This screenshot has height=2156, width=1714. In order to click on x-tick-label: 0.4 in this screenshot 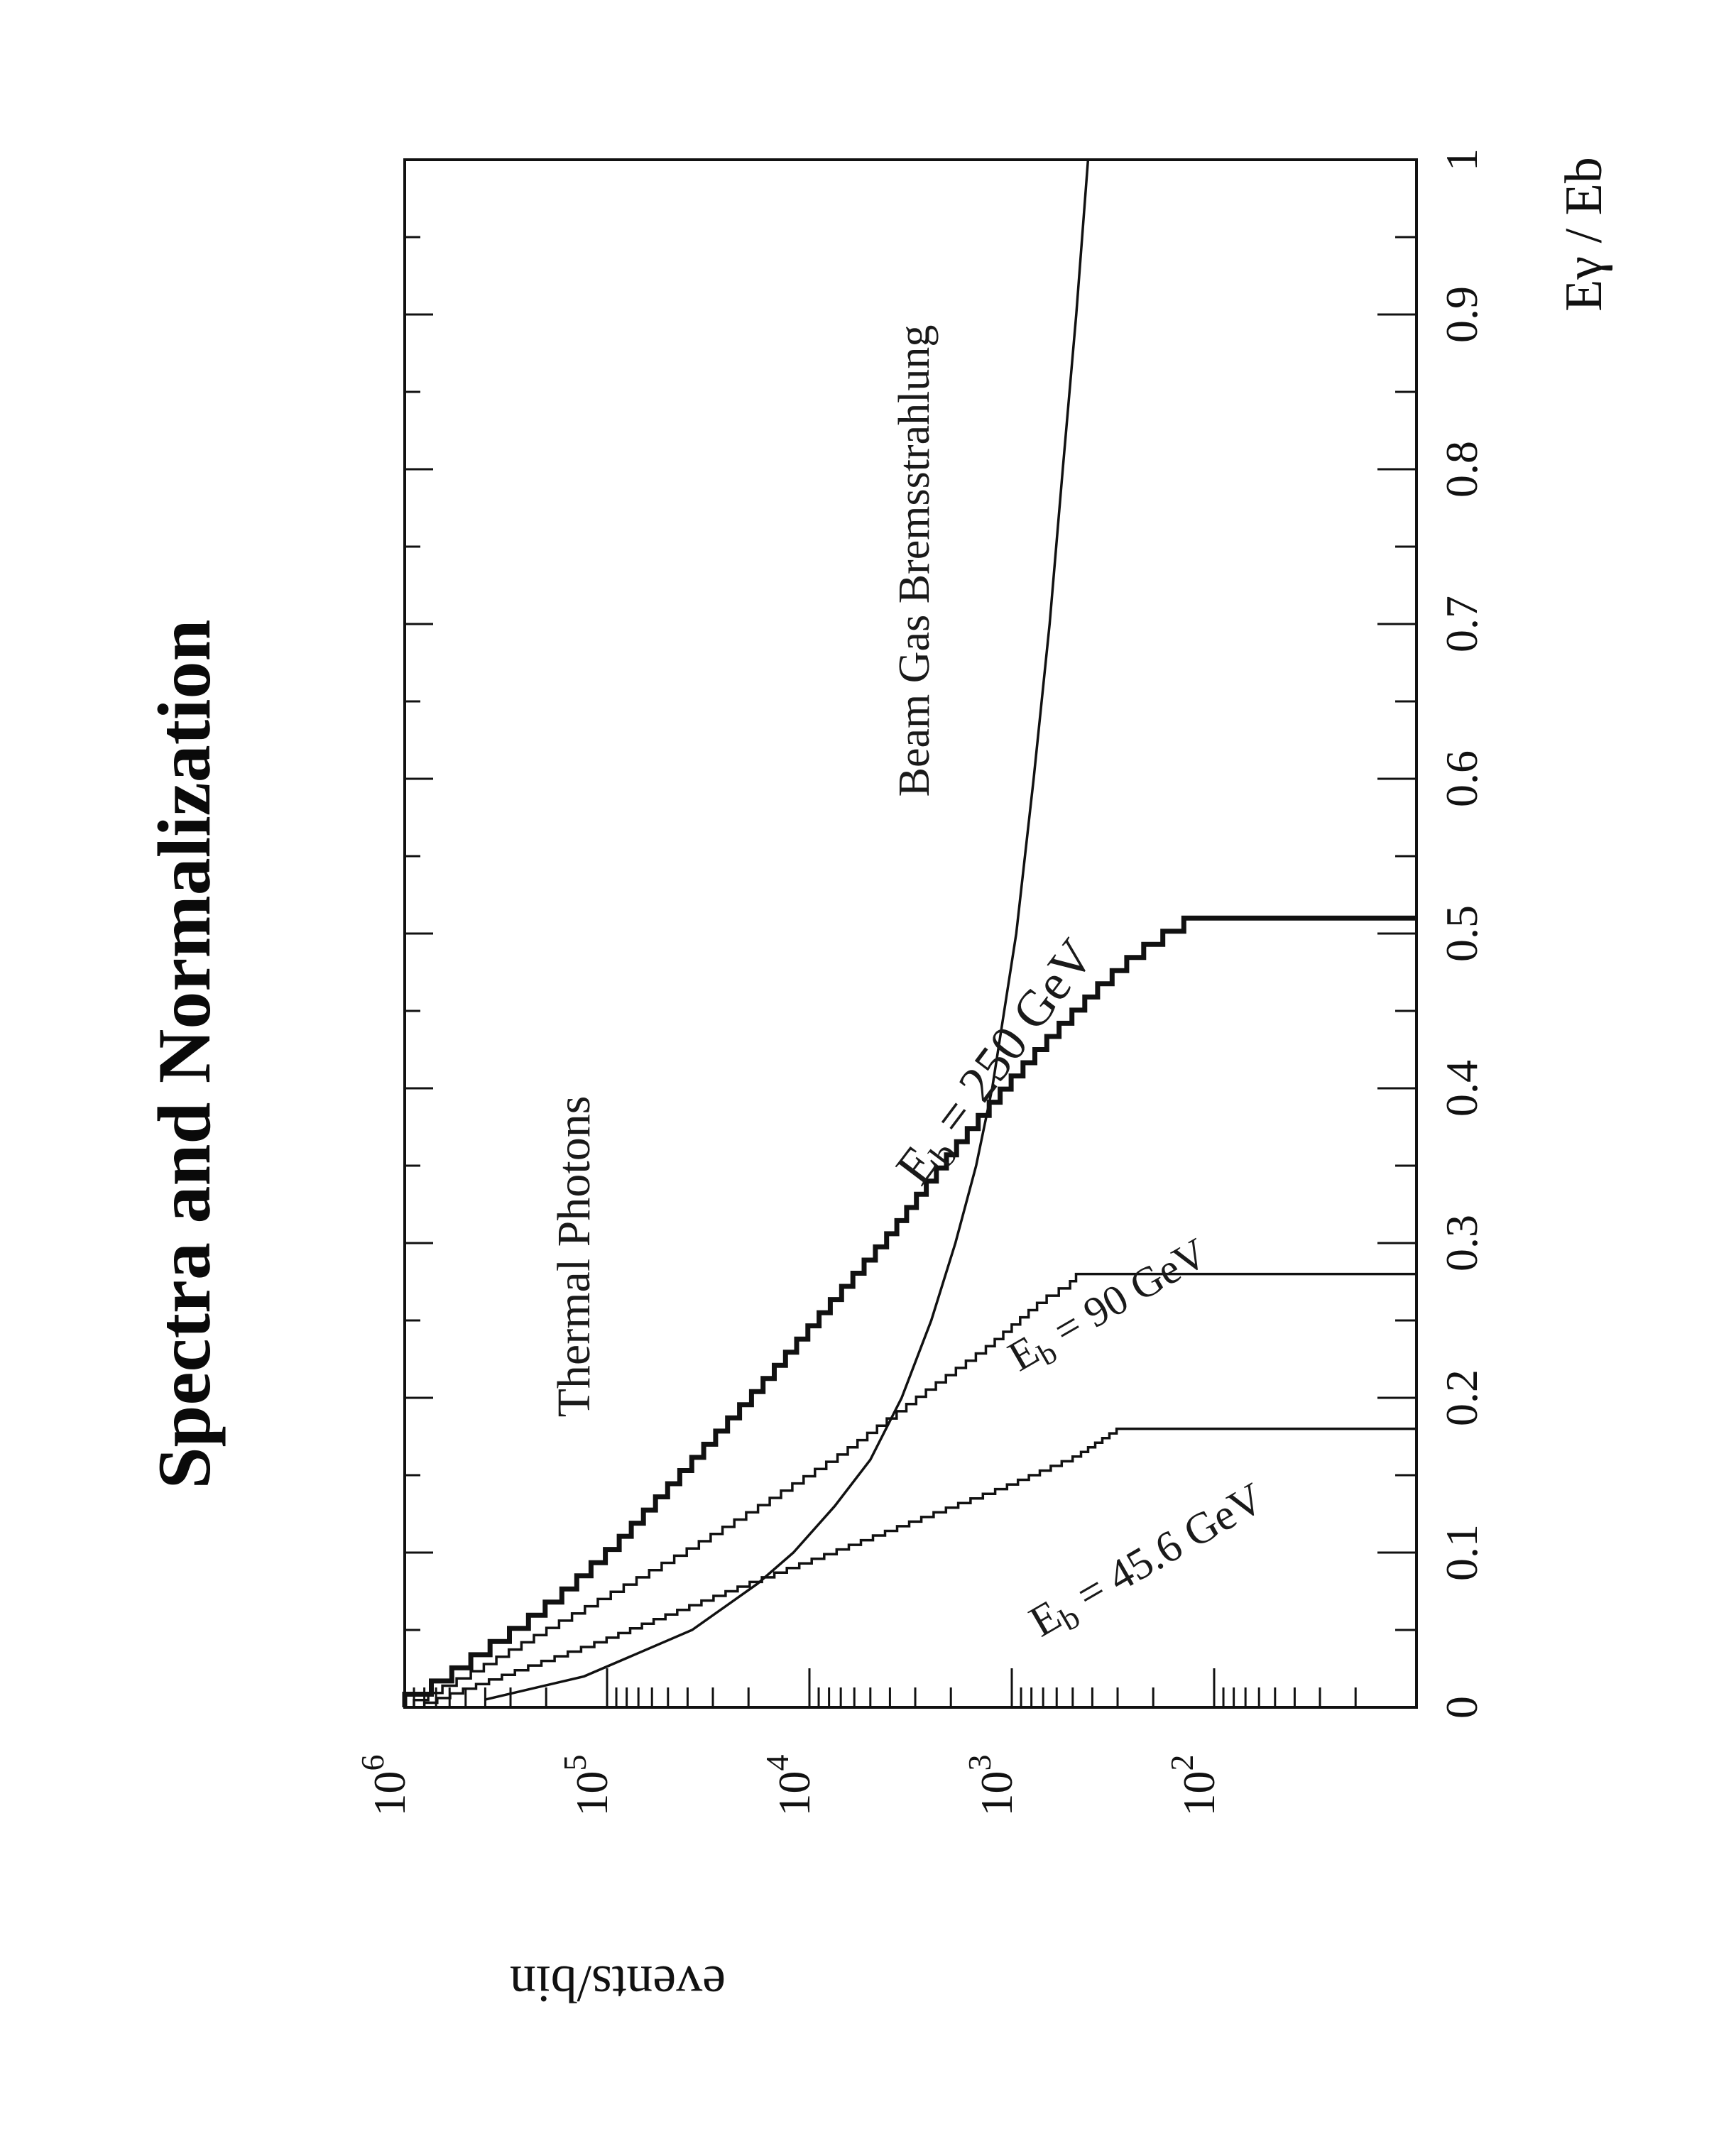, I will do `click(1462, 1088)`.